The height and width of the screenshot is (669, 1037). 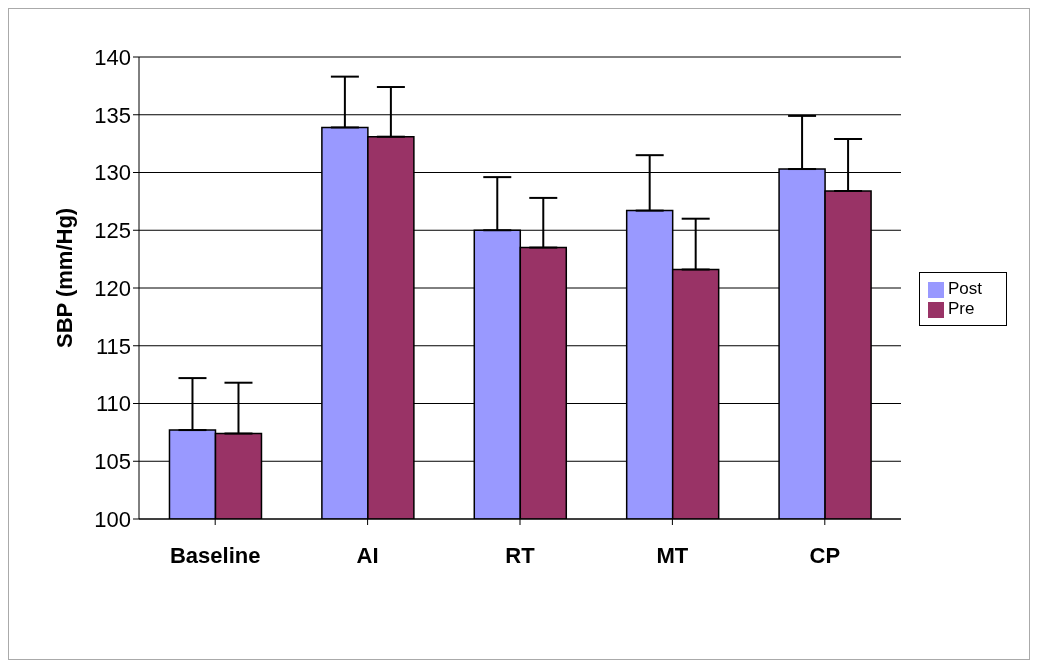 What do you see at coordinates (112, 288) in the screenshot?
I see `y-tick-label: 120` at bounding box center [112, 288].